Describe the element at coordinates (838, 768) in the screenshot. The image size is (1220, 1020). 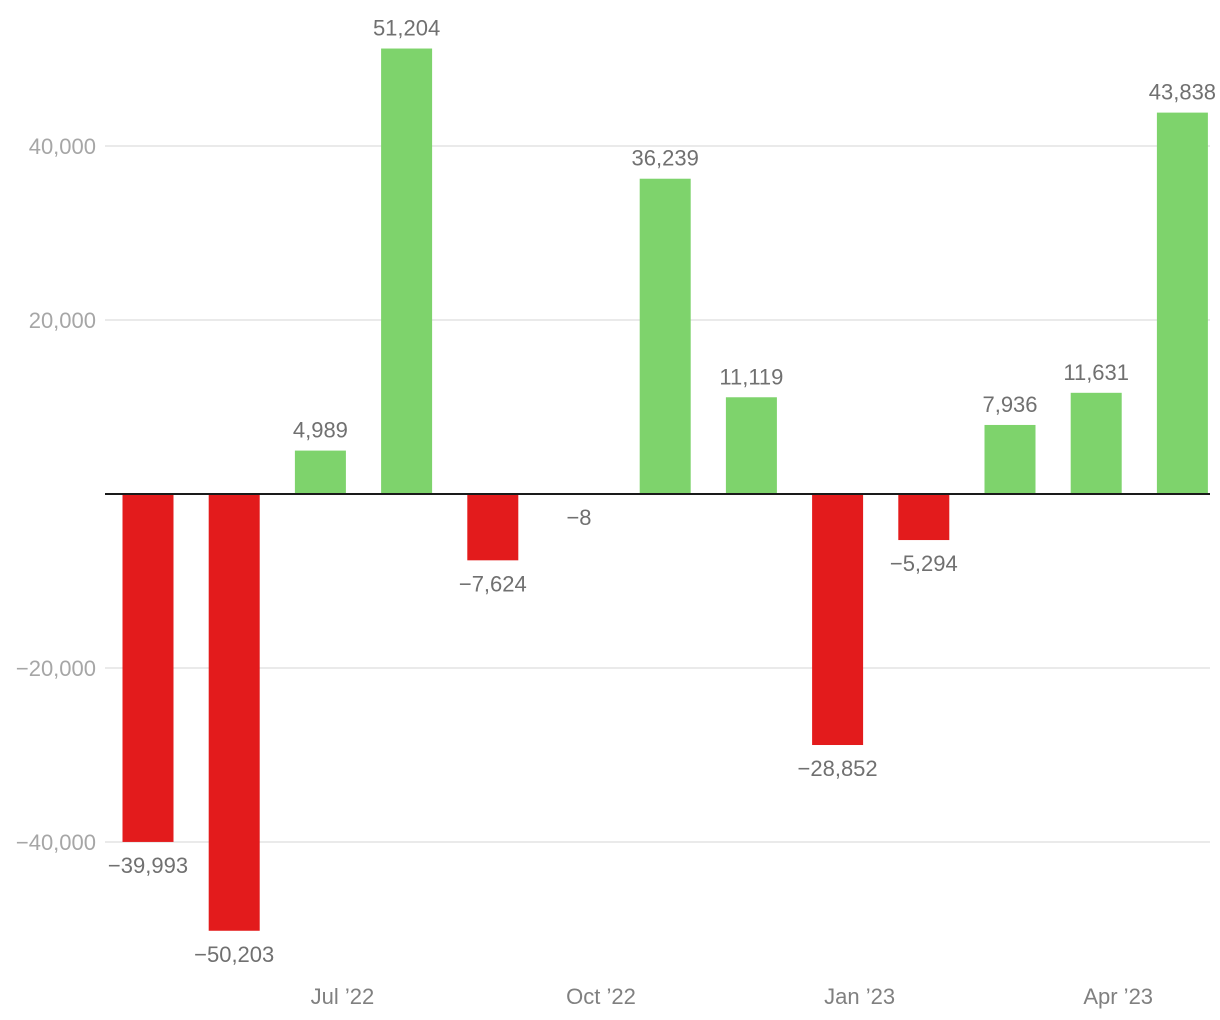
I see `data-label: −28,852` at that location.